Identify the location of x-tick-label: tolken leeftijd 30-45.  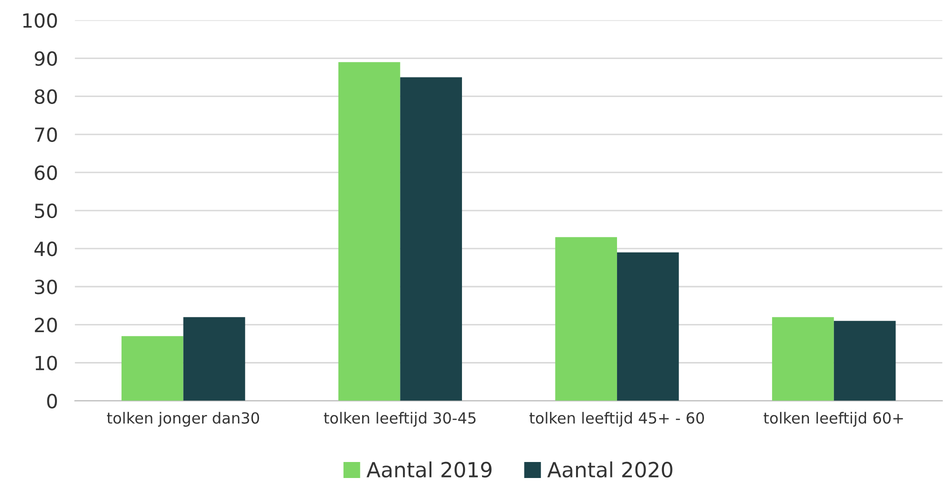
(400, 419).